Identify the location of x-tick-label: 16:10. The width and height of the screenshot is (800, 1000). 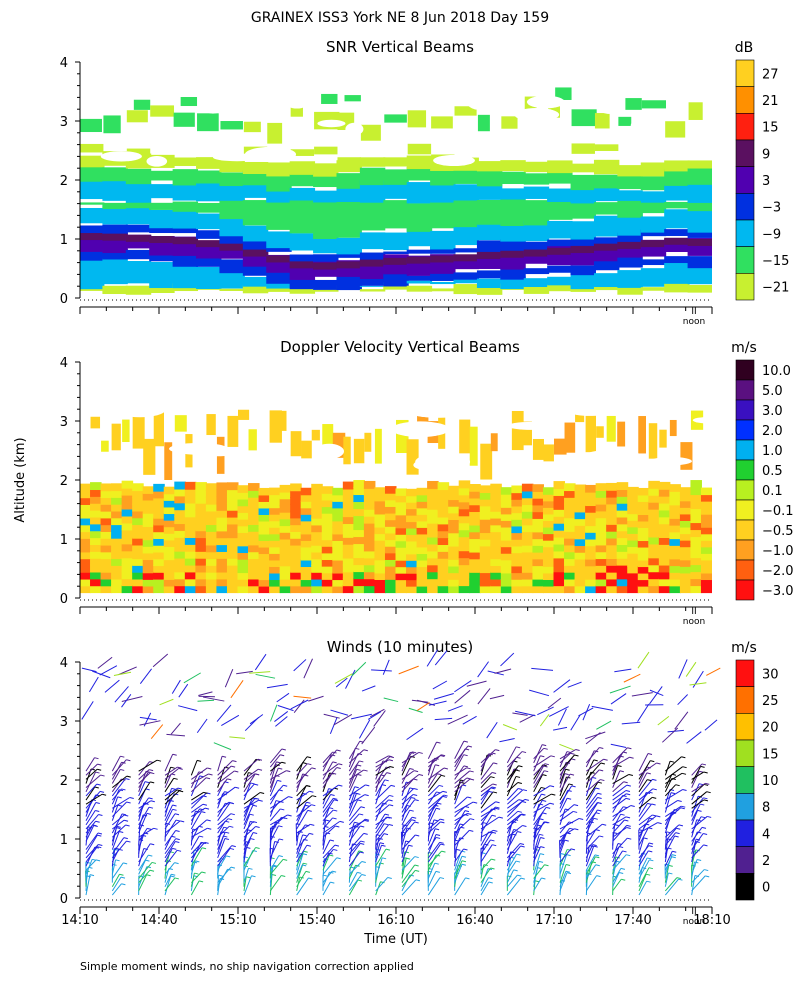
(395, 920).